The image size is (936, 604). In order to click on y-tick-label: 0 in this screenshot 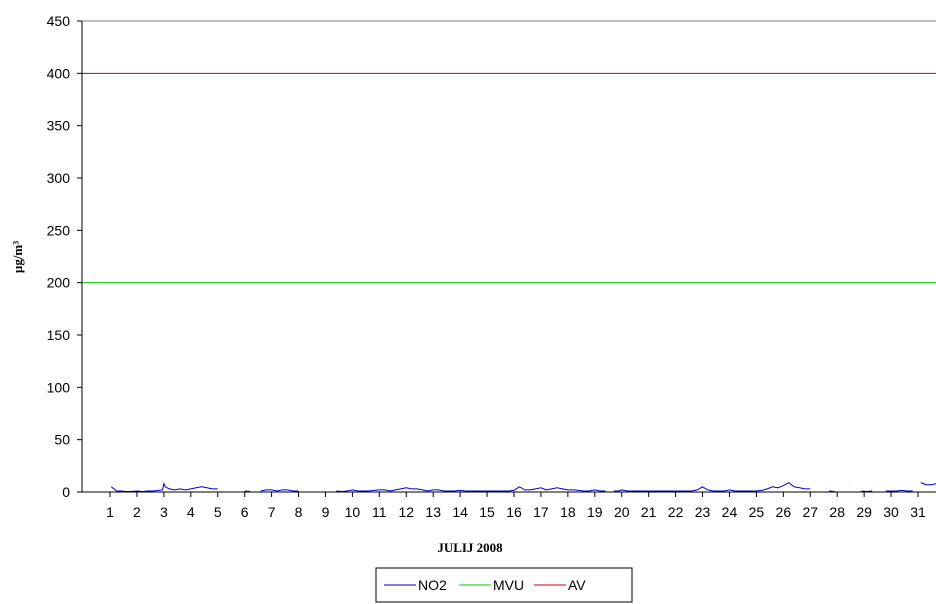, I will do `click(66, 492)`.